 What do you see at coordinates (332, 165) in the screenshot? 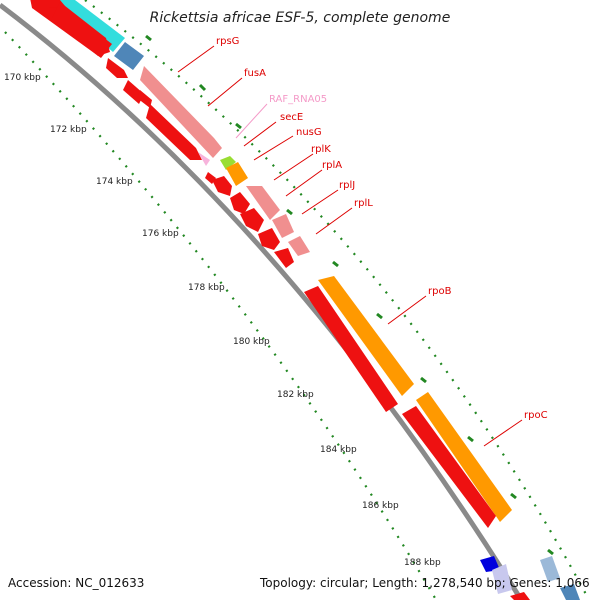
I see `gene-label: rplA` at bounding box center [332, 165].